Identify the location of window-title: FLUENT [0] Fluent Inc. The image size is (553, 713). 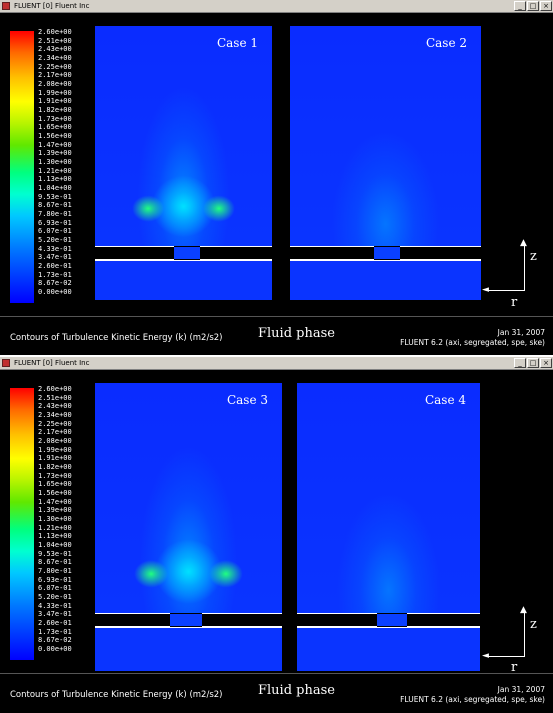
(52, 363).